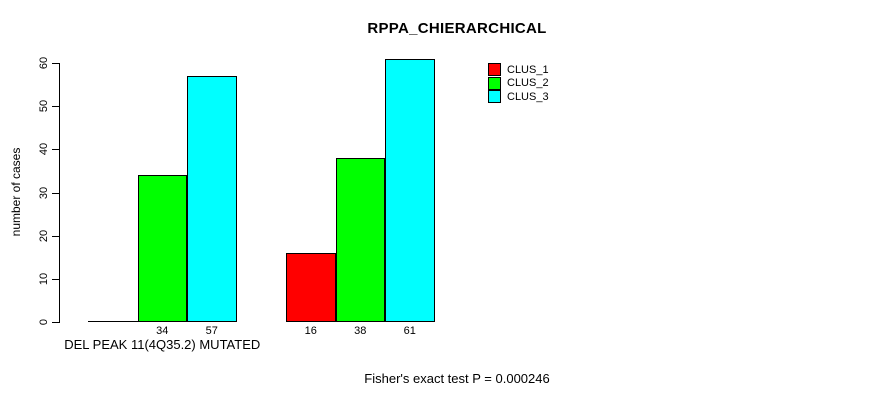 The width and height of the screenshot is (890, 400). I want to click on y-tick-label: 10, so click(44, 278).